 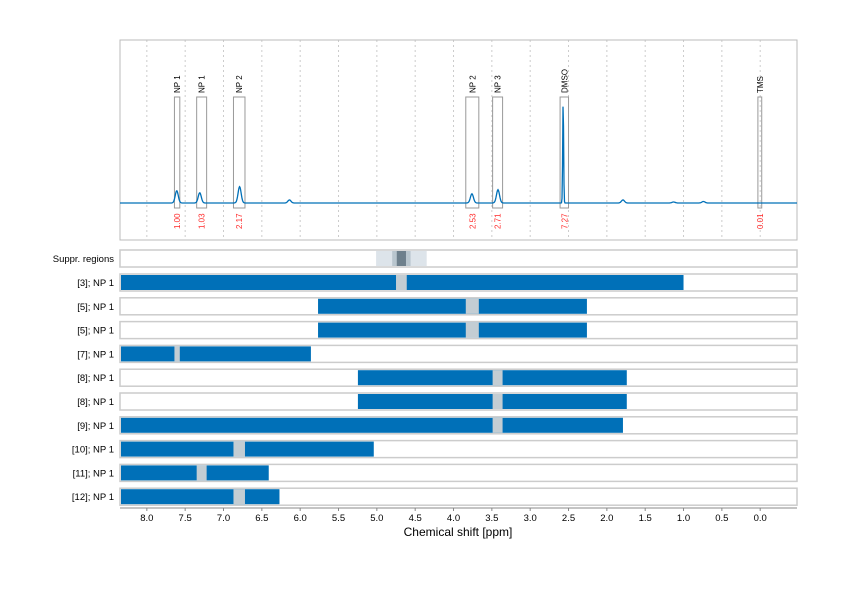 I want to click on integral-value: 2.53, so click(x=472, y=221).